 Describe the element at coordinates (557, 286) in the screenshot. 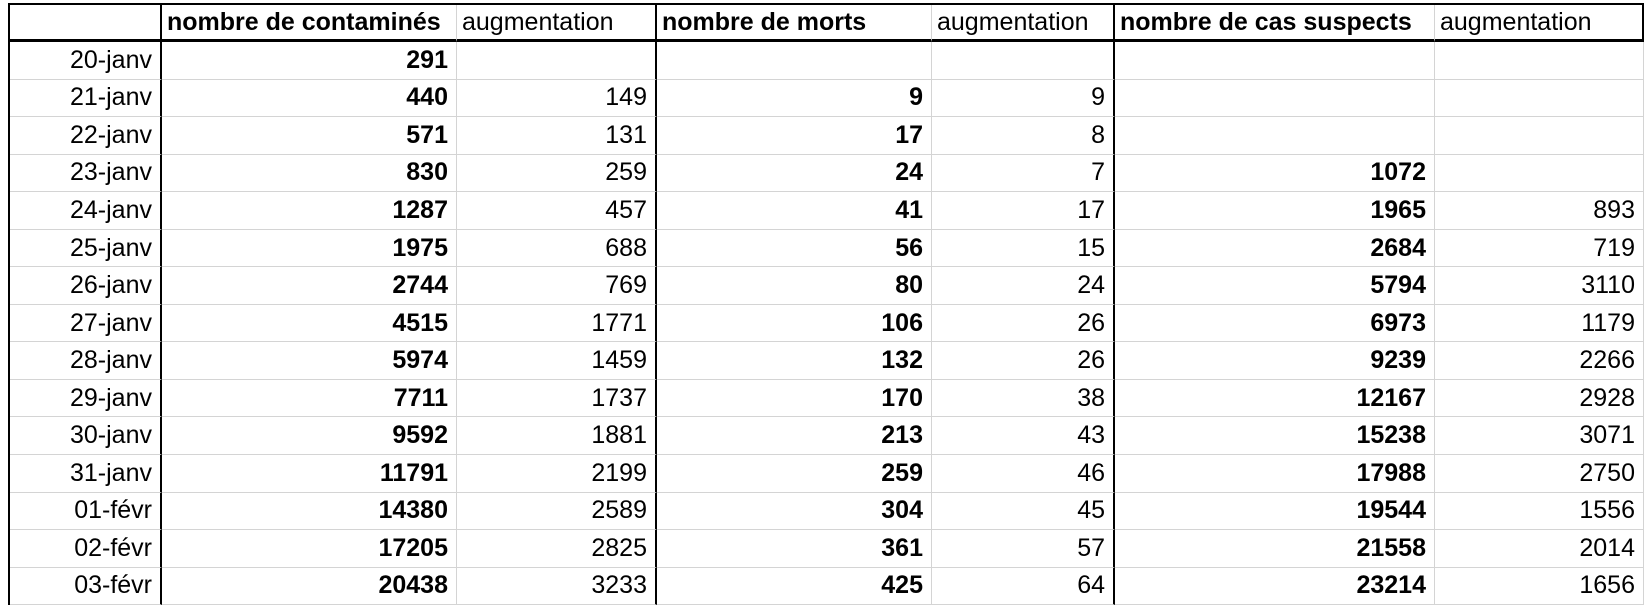

I see `value-cell: 769` at that location.